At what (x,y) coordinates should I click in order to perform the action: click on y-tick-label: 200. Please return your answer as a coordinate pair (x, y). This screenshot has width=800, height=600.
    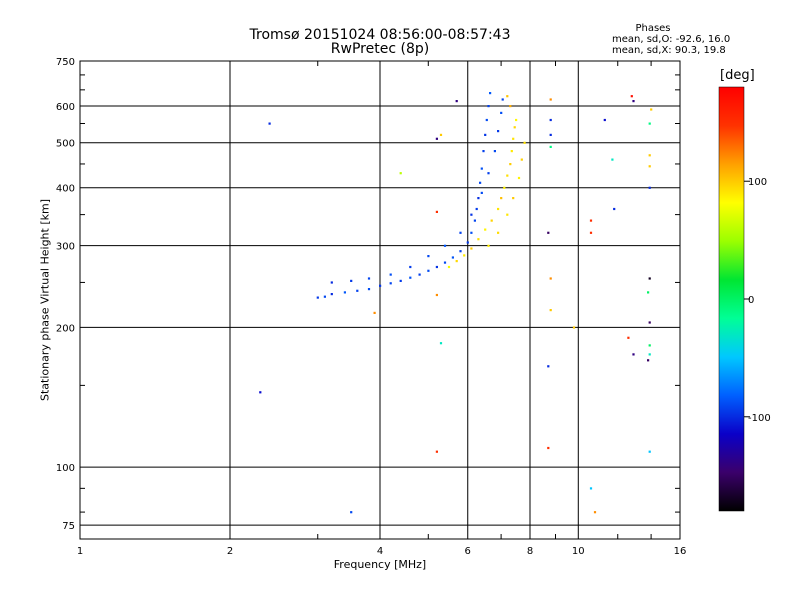
    Looking at the image, I should click on (65, 328).